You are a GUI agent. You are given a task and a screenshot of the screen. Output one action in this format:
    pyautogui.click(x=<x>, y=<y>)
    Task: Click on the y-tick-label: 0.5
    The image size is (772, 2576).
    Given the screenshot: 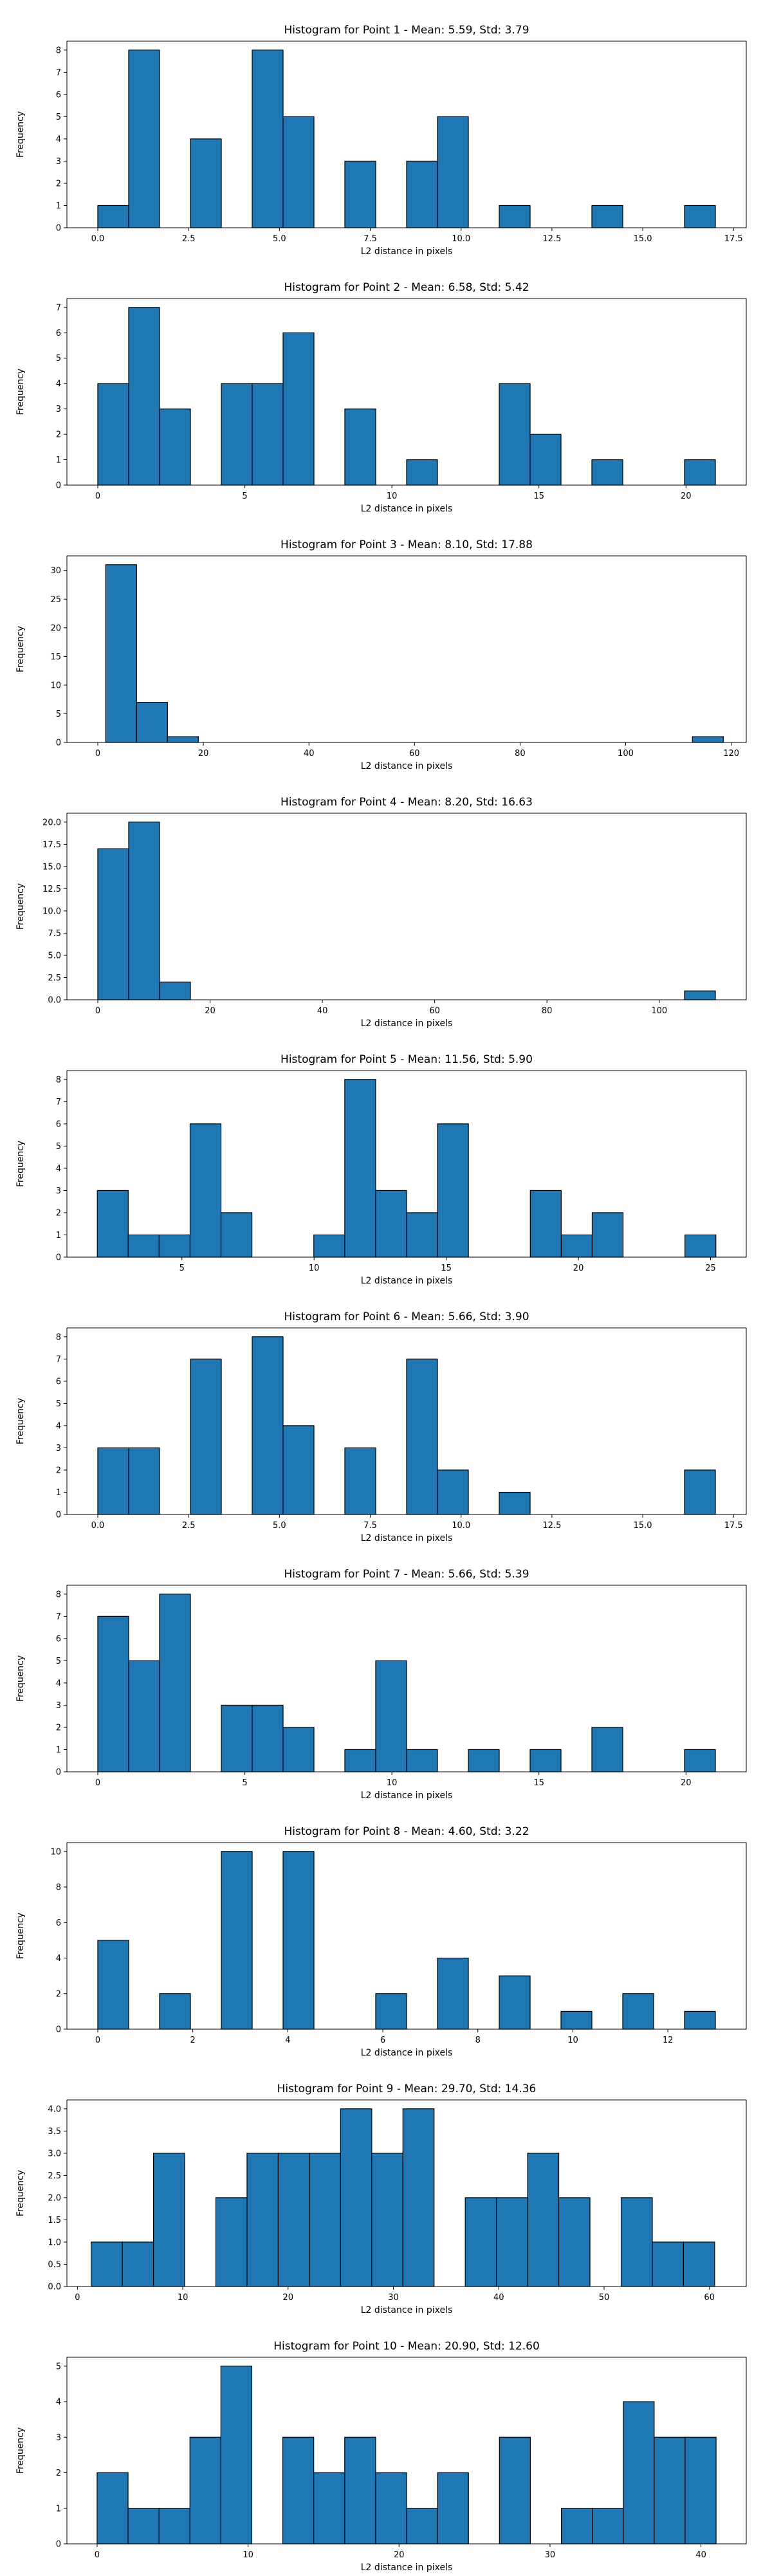 What is the action you would take?
    pyautogui.click(x=54, y=2265)
    